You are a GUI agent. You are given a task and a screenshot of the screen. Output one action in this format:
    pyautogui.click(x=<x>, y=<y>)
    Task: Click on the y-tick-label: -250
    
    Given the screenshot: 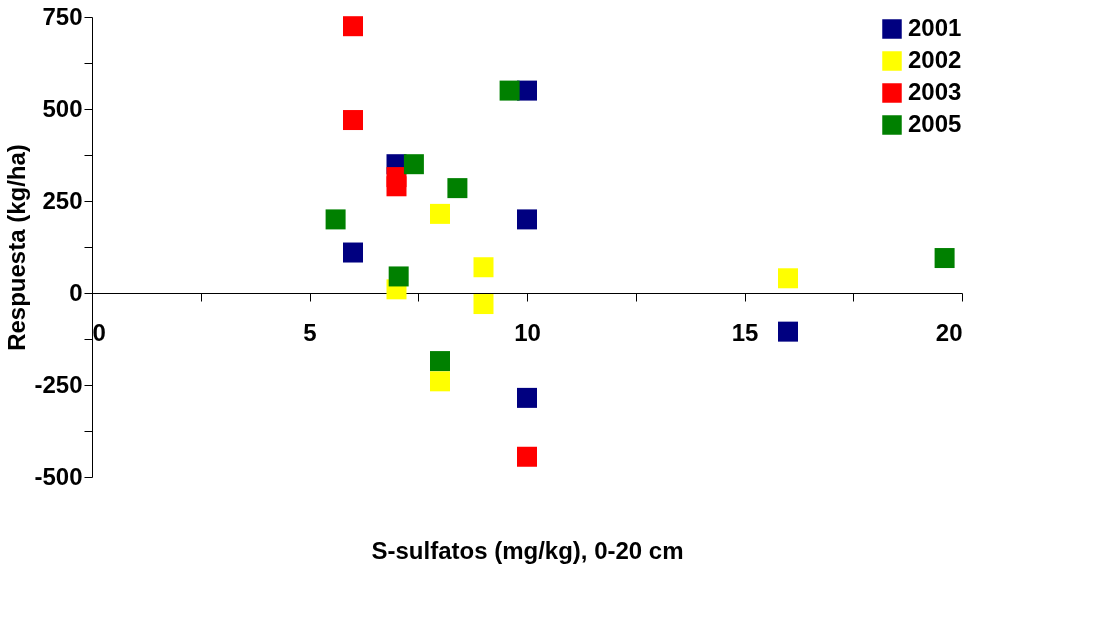 What is the action you would take?
    pyautogui.click(x=58, y=384)
    